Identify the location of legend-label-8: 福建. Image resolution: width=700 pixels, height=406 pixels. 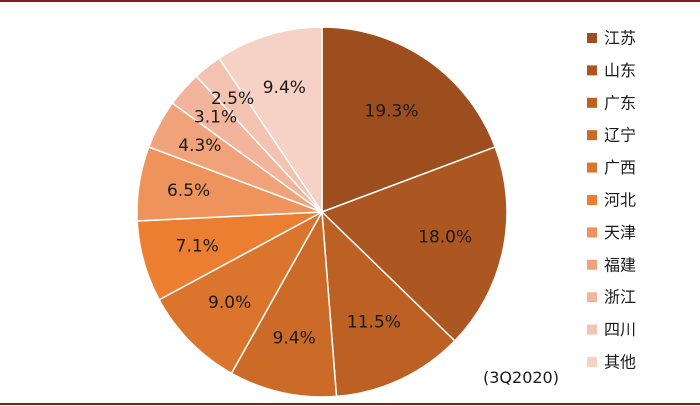
(620, 264).